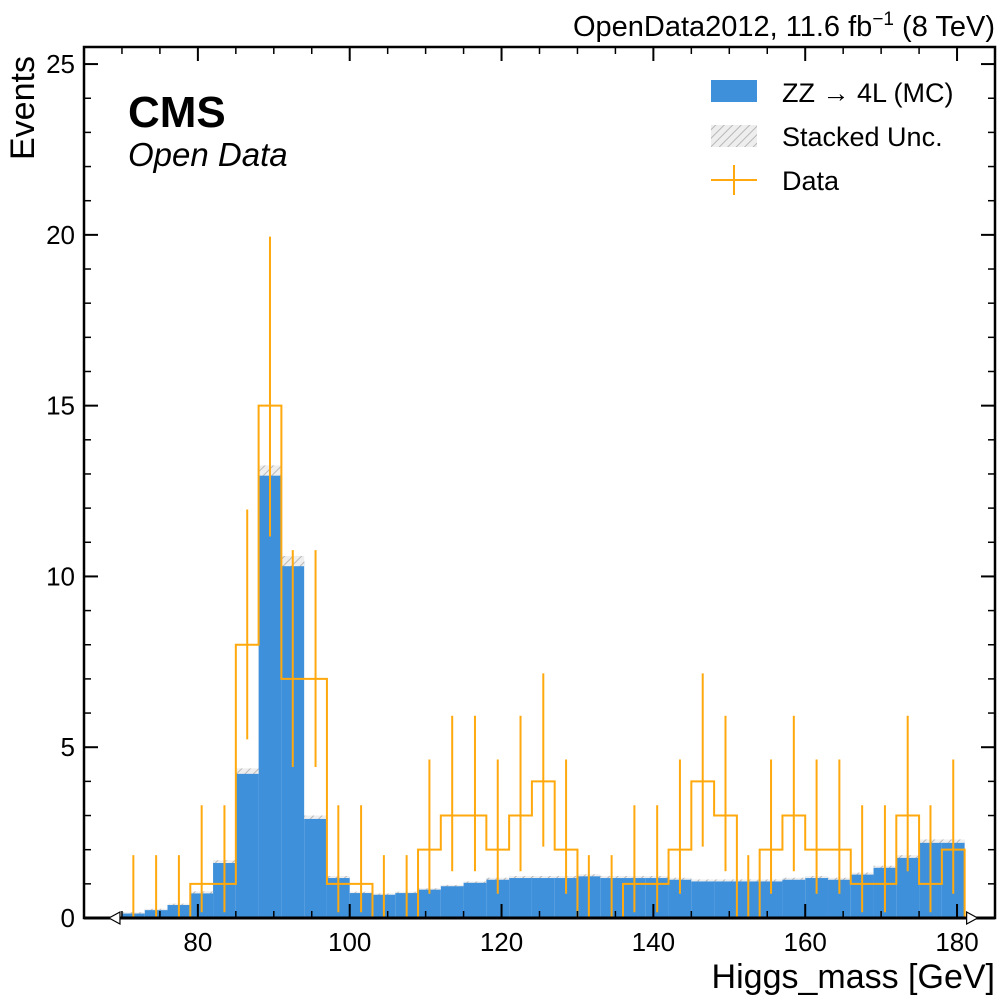  I want to click on x-tick-label: 100, so click(349, 942).